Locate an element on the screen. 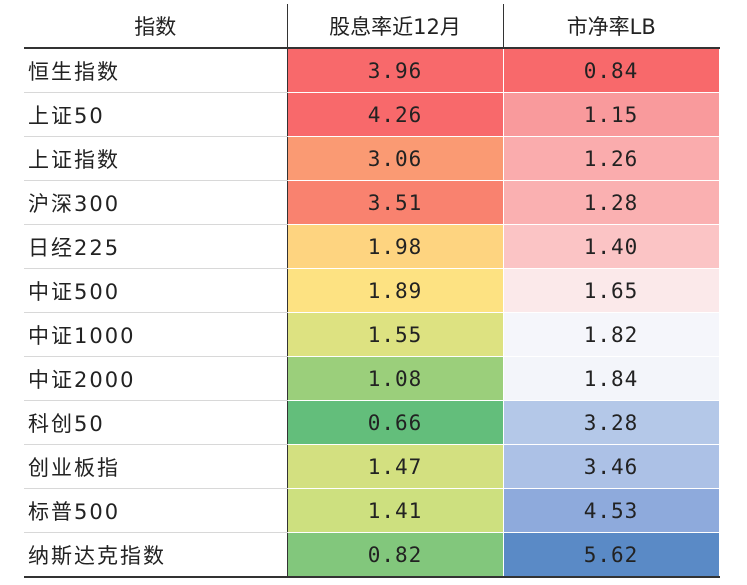  table-row: 中证2000 1.08 1.84 is located at coordinates (372, 378).